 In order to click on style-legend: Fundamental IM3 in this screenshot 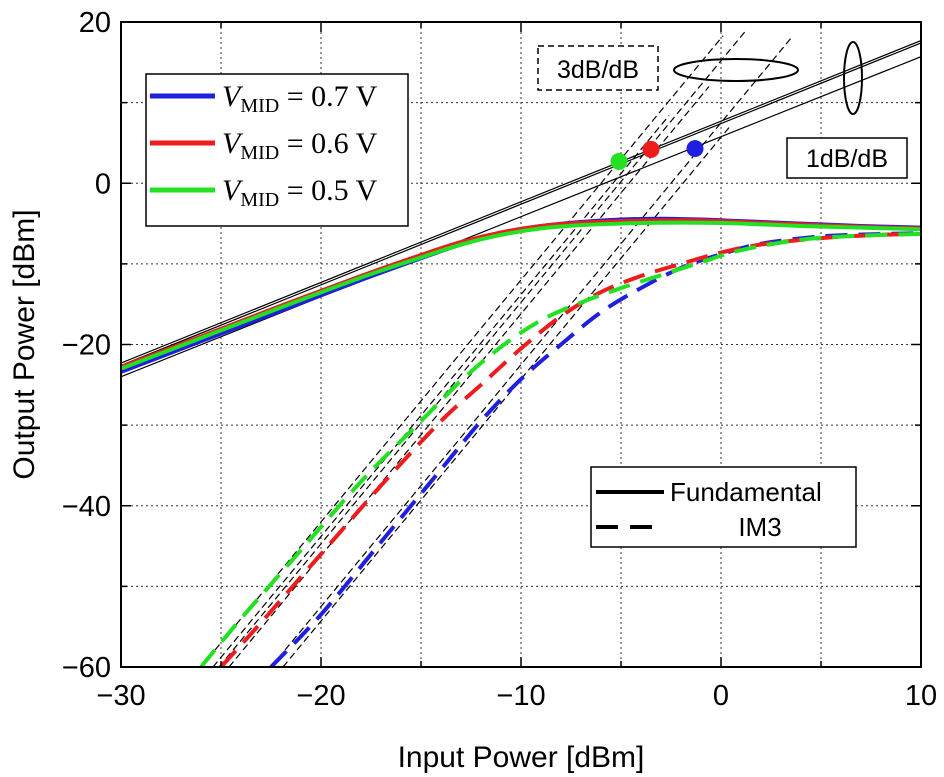, I will do `click(723, 507)`.